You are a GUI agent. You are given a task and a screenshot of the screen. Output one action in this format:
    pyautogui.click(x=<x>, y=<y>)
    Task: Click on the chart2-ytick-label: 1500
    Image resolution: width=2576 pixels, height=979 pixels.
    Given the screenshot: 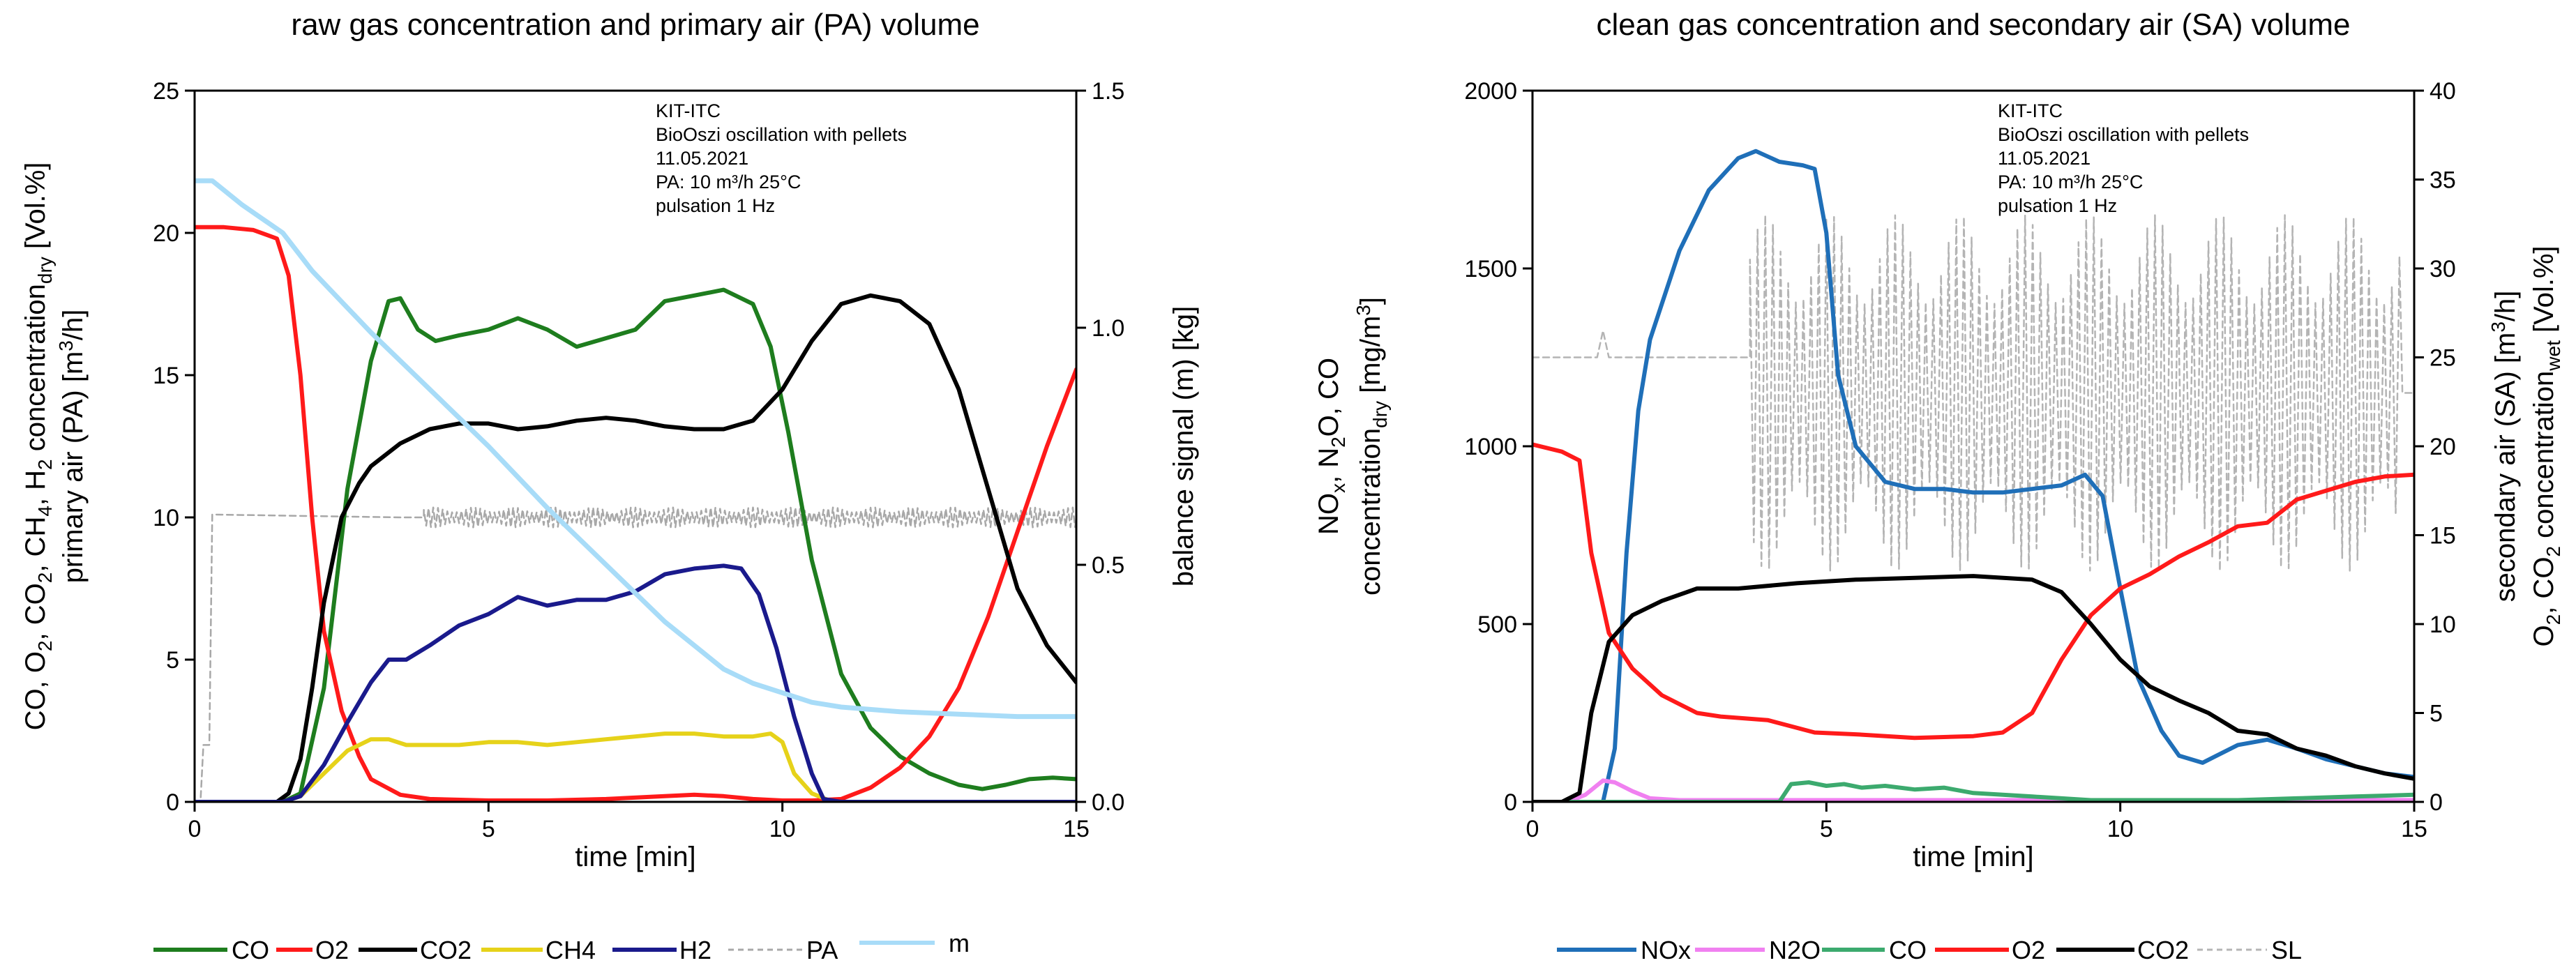 What is the action you would take?
    pyautogui.click(x=1490, y=269)
    